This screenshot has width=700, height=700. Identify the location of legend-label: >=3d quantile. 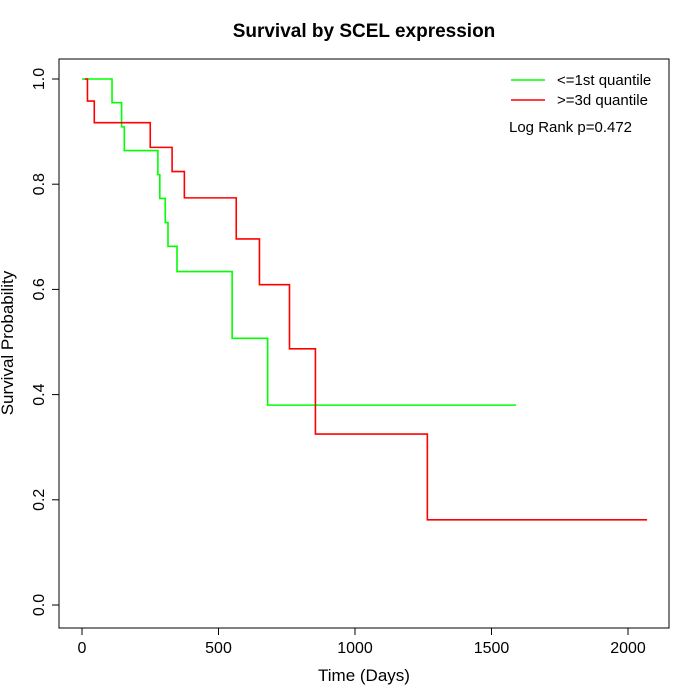
(602, 100).